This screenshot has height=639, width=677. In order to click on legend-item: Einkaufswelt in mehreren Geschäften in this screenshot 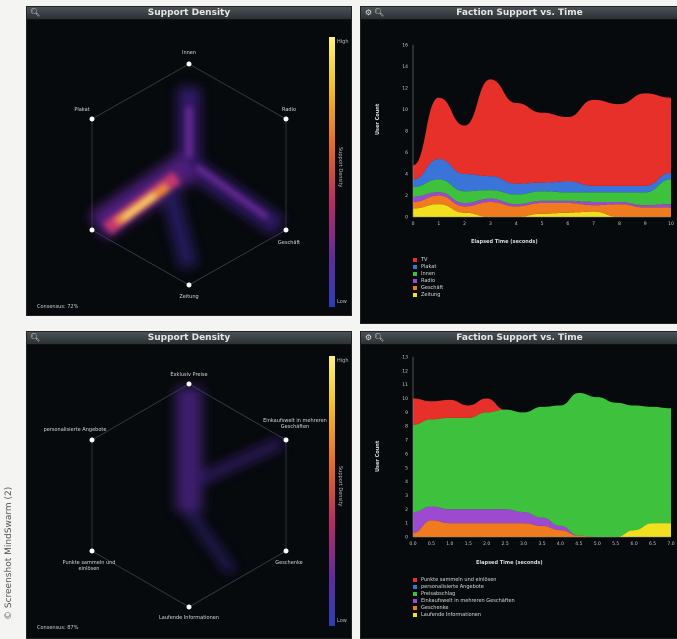, I will do `click(464, 600)`.